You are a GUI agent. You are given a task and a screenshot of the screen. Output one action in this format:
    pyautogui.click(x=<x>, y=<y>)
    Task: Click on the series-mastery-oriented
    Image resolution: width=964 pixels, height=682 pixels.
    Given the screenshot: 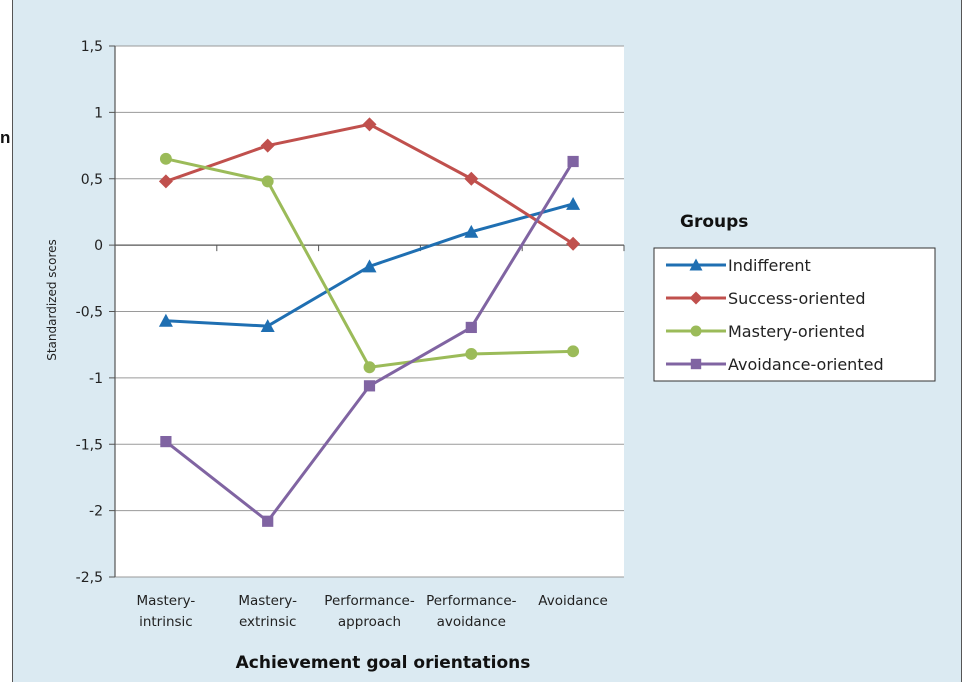 What is the action you would take?
    pyautogui.click(x=369, y=263)
    